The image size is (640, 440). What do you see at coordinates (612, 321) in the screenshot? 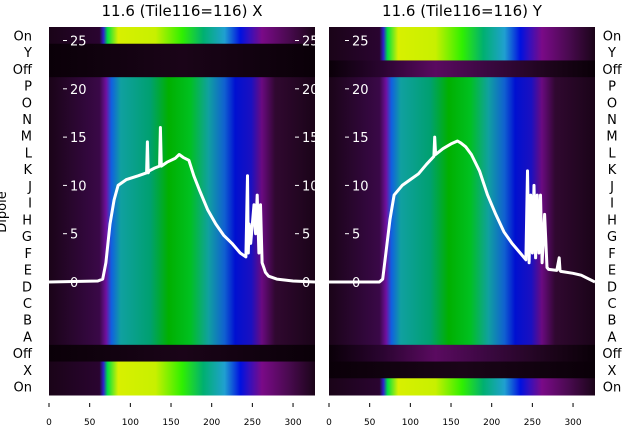
I see `row-label: B` at bounding box center [612, 321].